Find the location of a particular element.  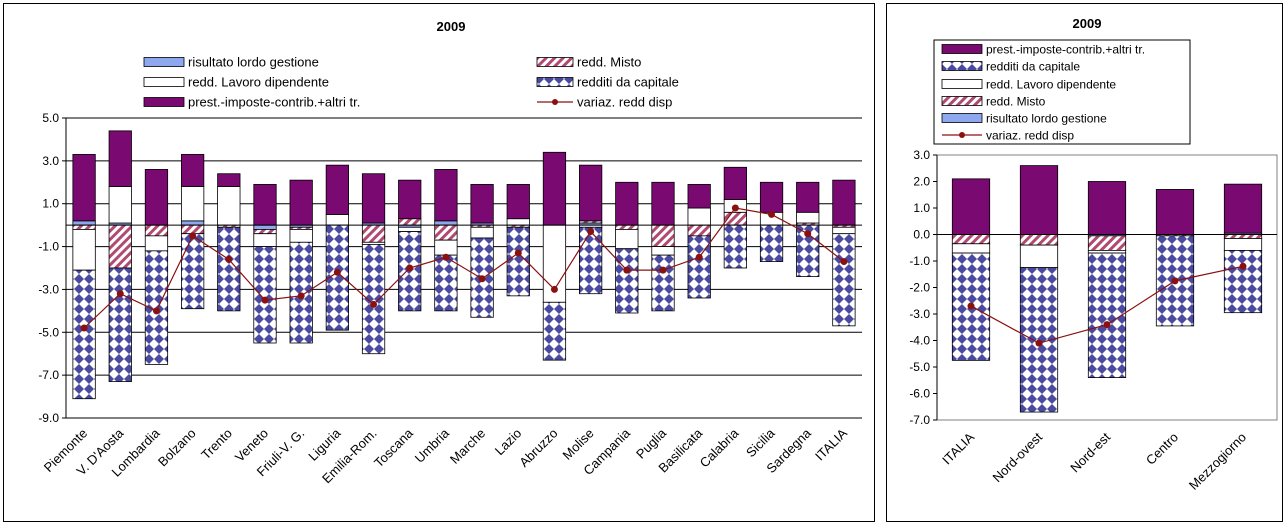

right-legend-label: redd. Misto is located at coordinates (1016, 102).